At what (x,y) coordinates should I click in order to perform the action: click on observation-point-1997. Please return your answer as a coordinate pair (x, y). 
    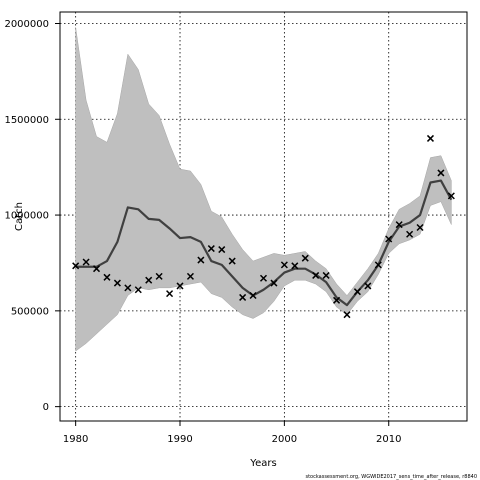
    Looking at the image, I should click on (253, 295).